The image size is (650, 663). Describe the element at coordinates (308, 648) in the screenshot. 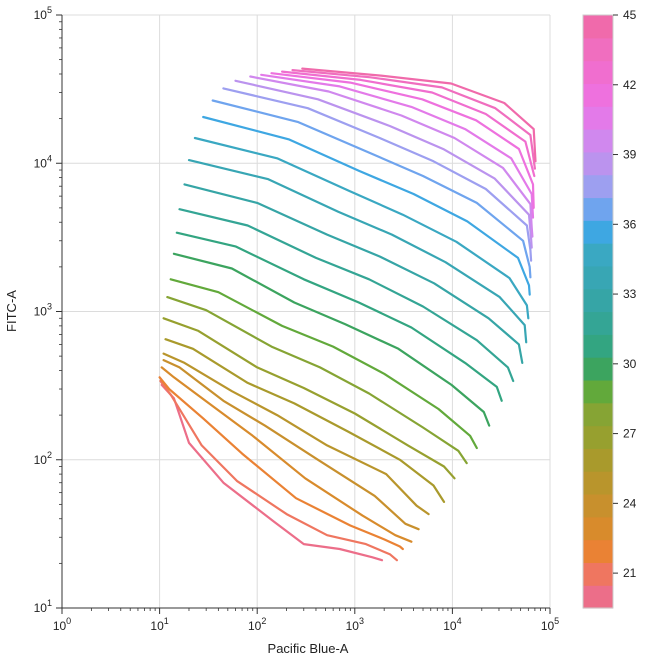

I see `x-axis-title: Pacific Blue-A` at that location.